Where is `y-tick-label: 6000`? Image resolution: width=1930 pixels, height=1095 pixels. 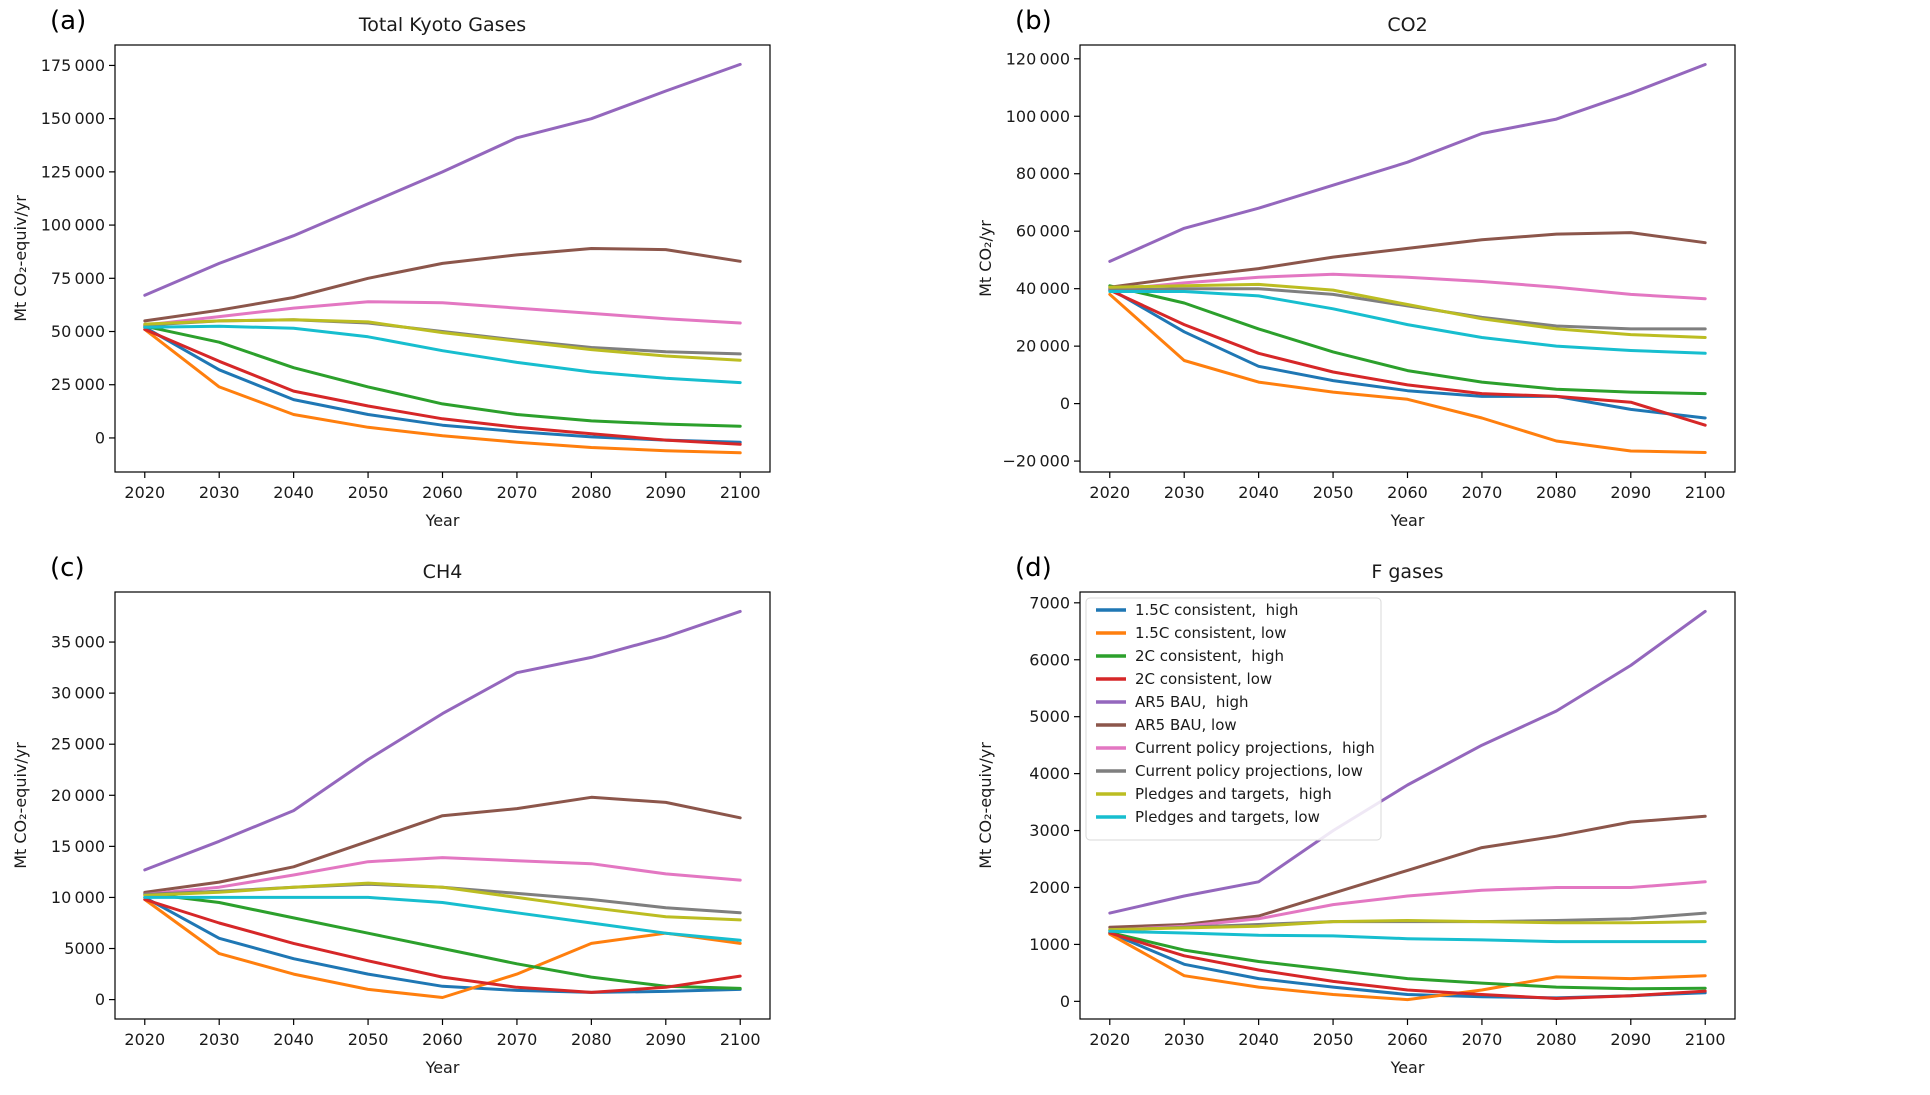 y-tick-label: 6000 is located at coordinates (1049, 659).